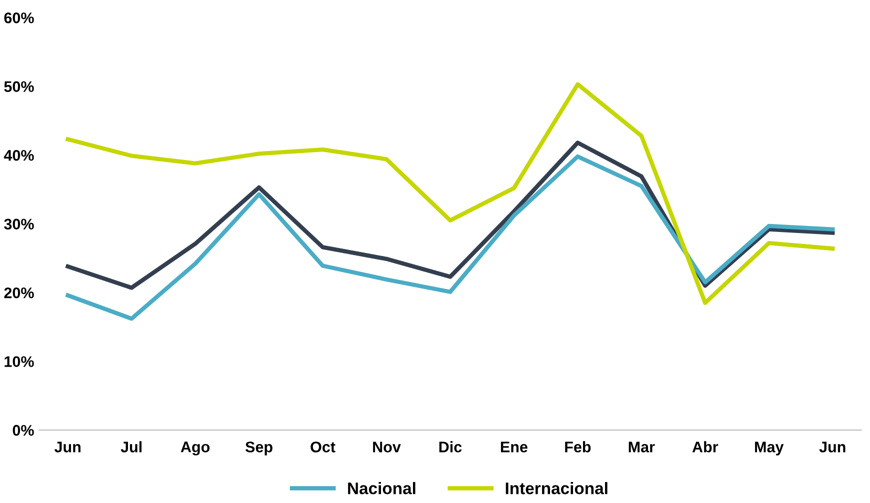 This screenshot has height=503, width=870. What do you see at coordinates (578, 446) in the screenshot?
I see `x-tick-label: Feb` at bounding box center [578, 446].